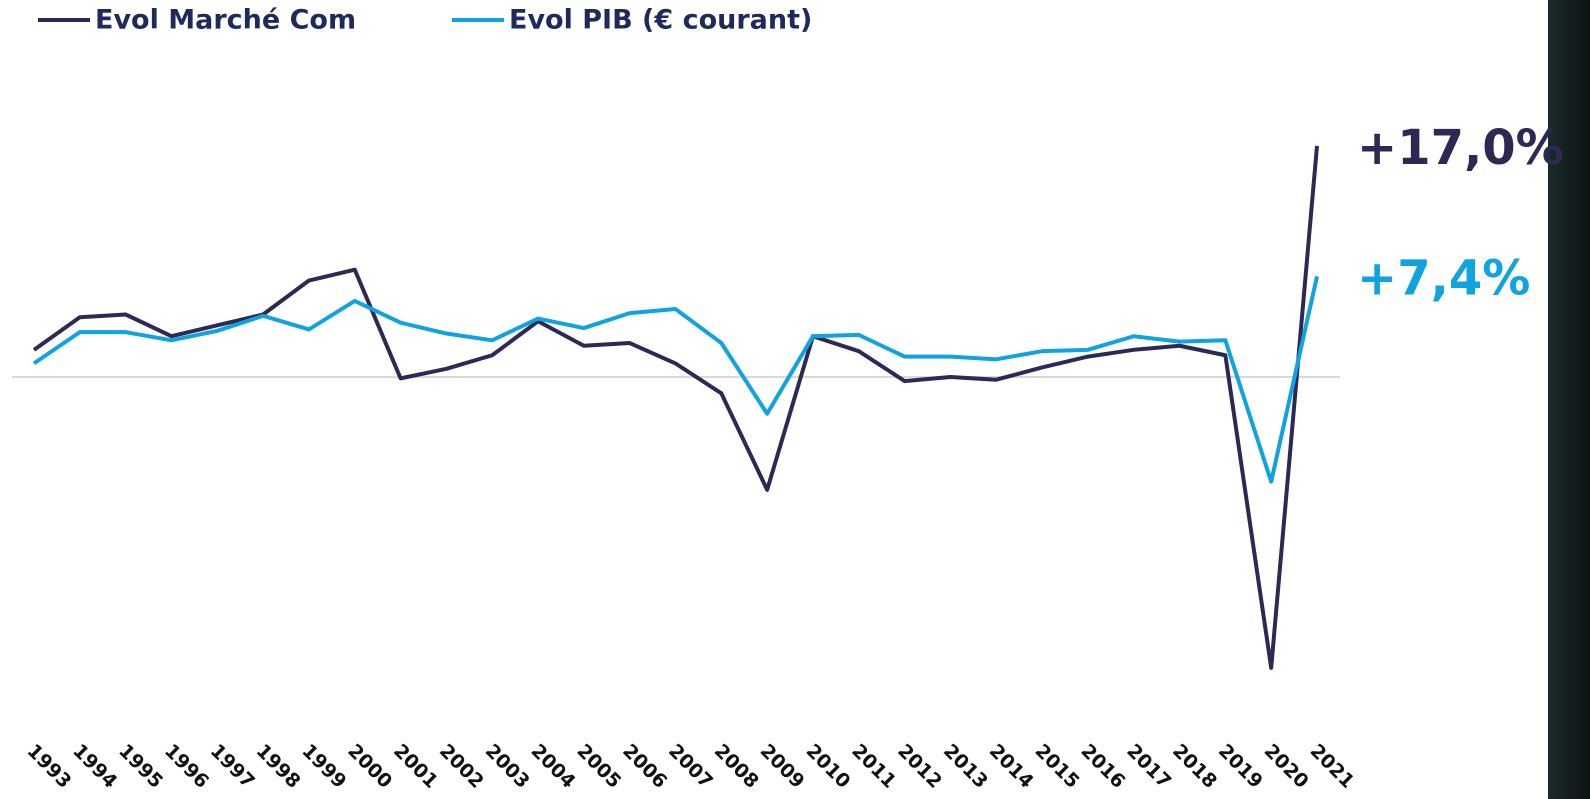  What do you see at coordinates (461, 766) in the screenshot?
I see `x-tick-label: 2002` at bounding box center [461, 766].